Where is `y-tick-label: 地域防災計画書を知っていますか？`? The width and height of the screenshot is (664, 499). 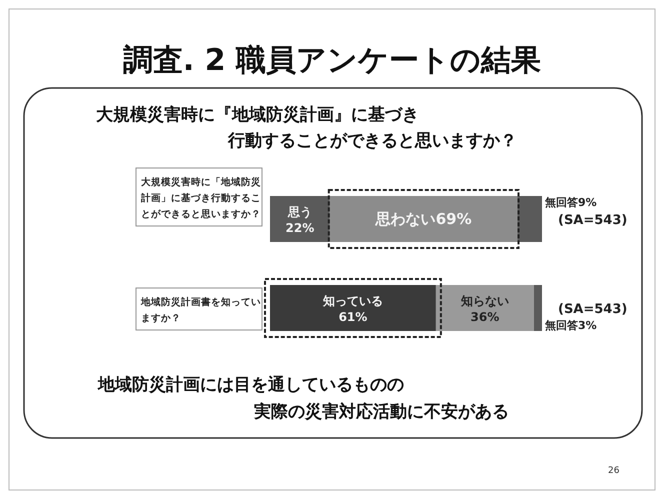 y-tick-label: 地域防災計画書を知っていますか？ is located at coordinates (200, 310).